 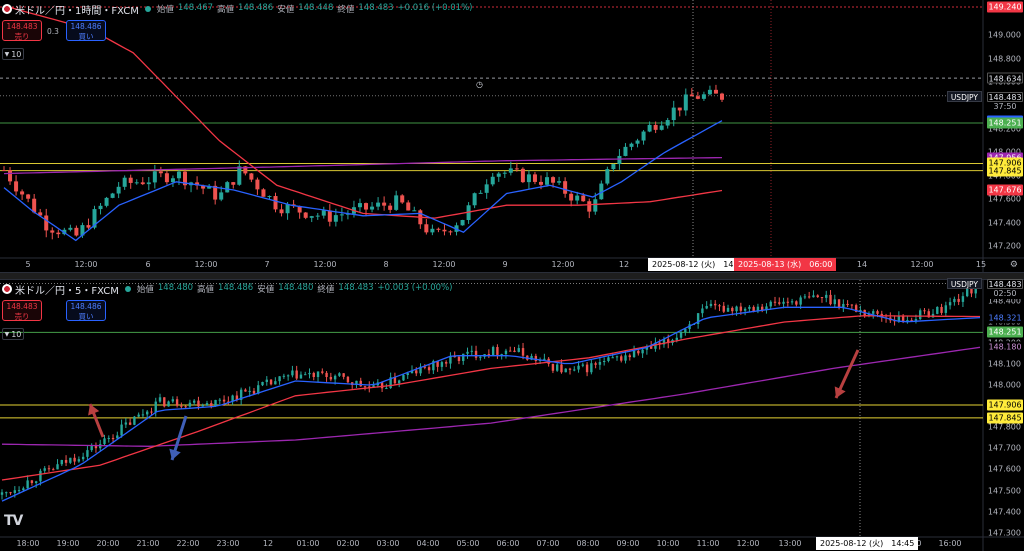 What do you see at coordinates (508, 543) in the screenshot?
I see `time-tick-label: 06:00` at bounding box center [508, 543].